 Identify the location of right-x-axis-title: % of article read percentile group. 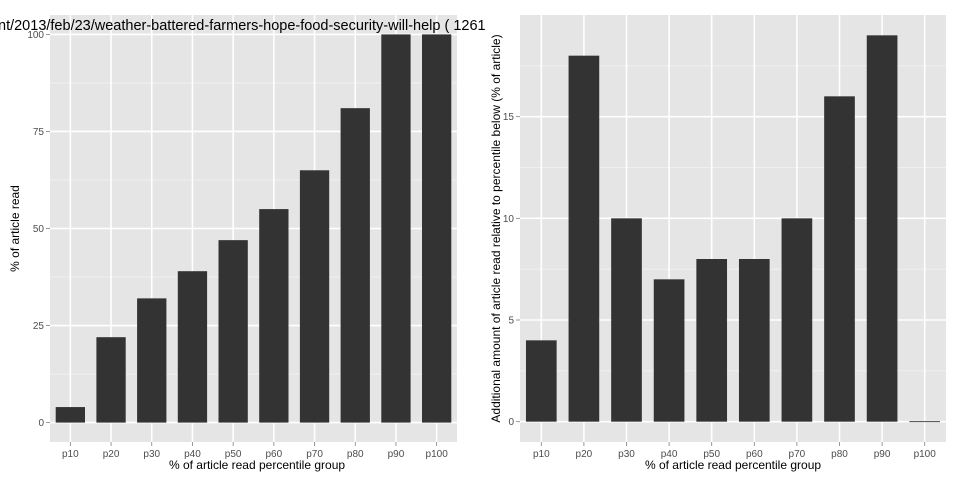
(733, 465).